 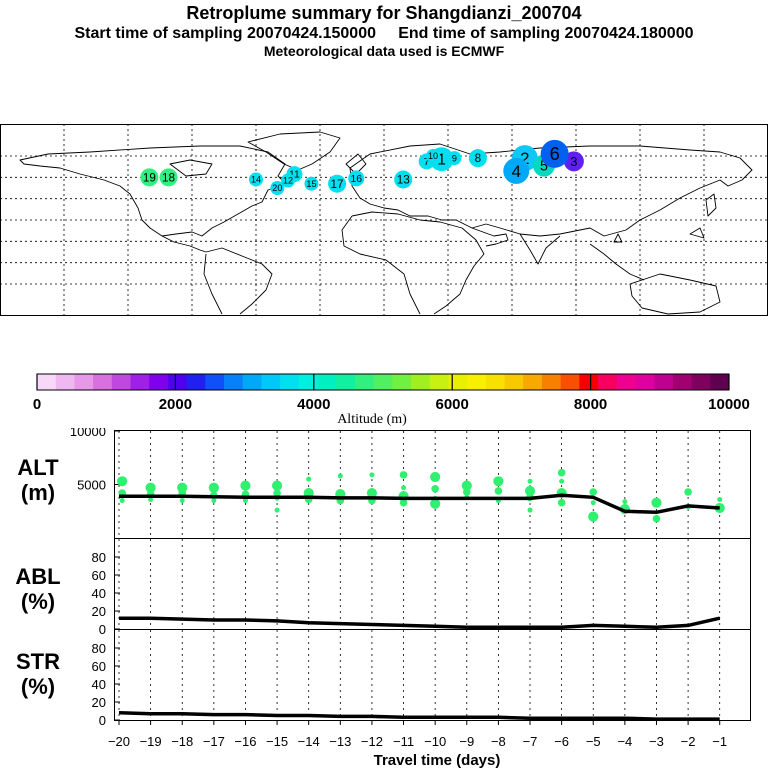 I want to click on alt-series-line, so click(x=419, y=504).